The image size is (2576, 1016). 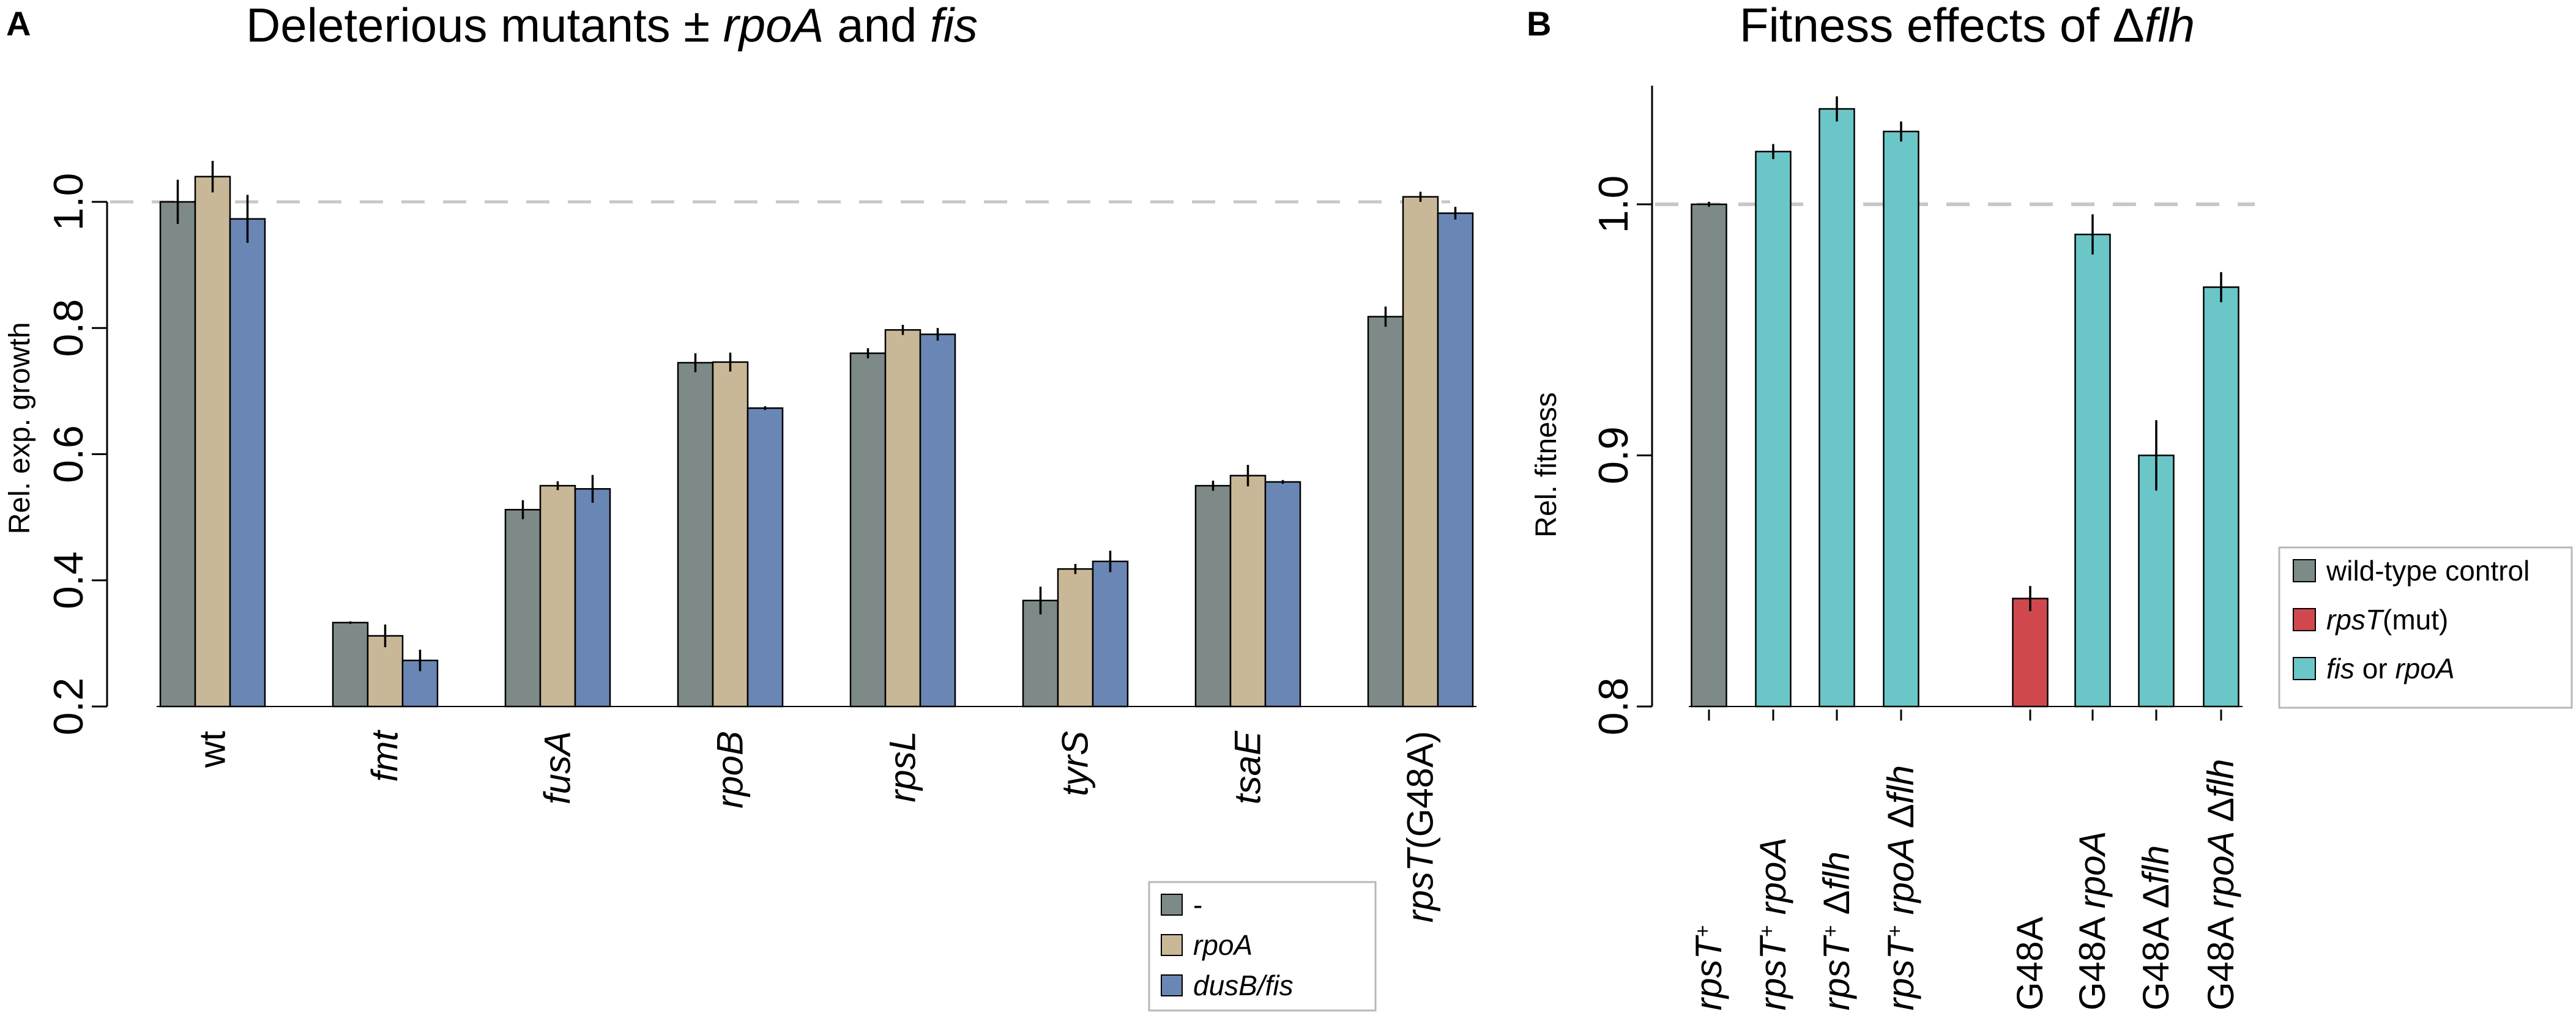 What do you see at coordinates (1614, 205) in the screenshot?
I see `panel-b-ytick-label: 1.0` at bounding box center [1614, 205].